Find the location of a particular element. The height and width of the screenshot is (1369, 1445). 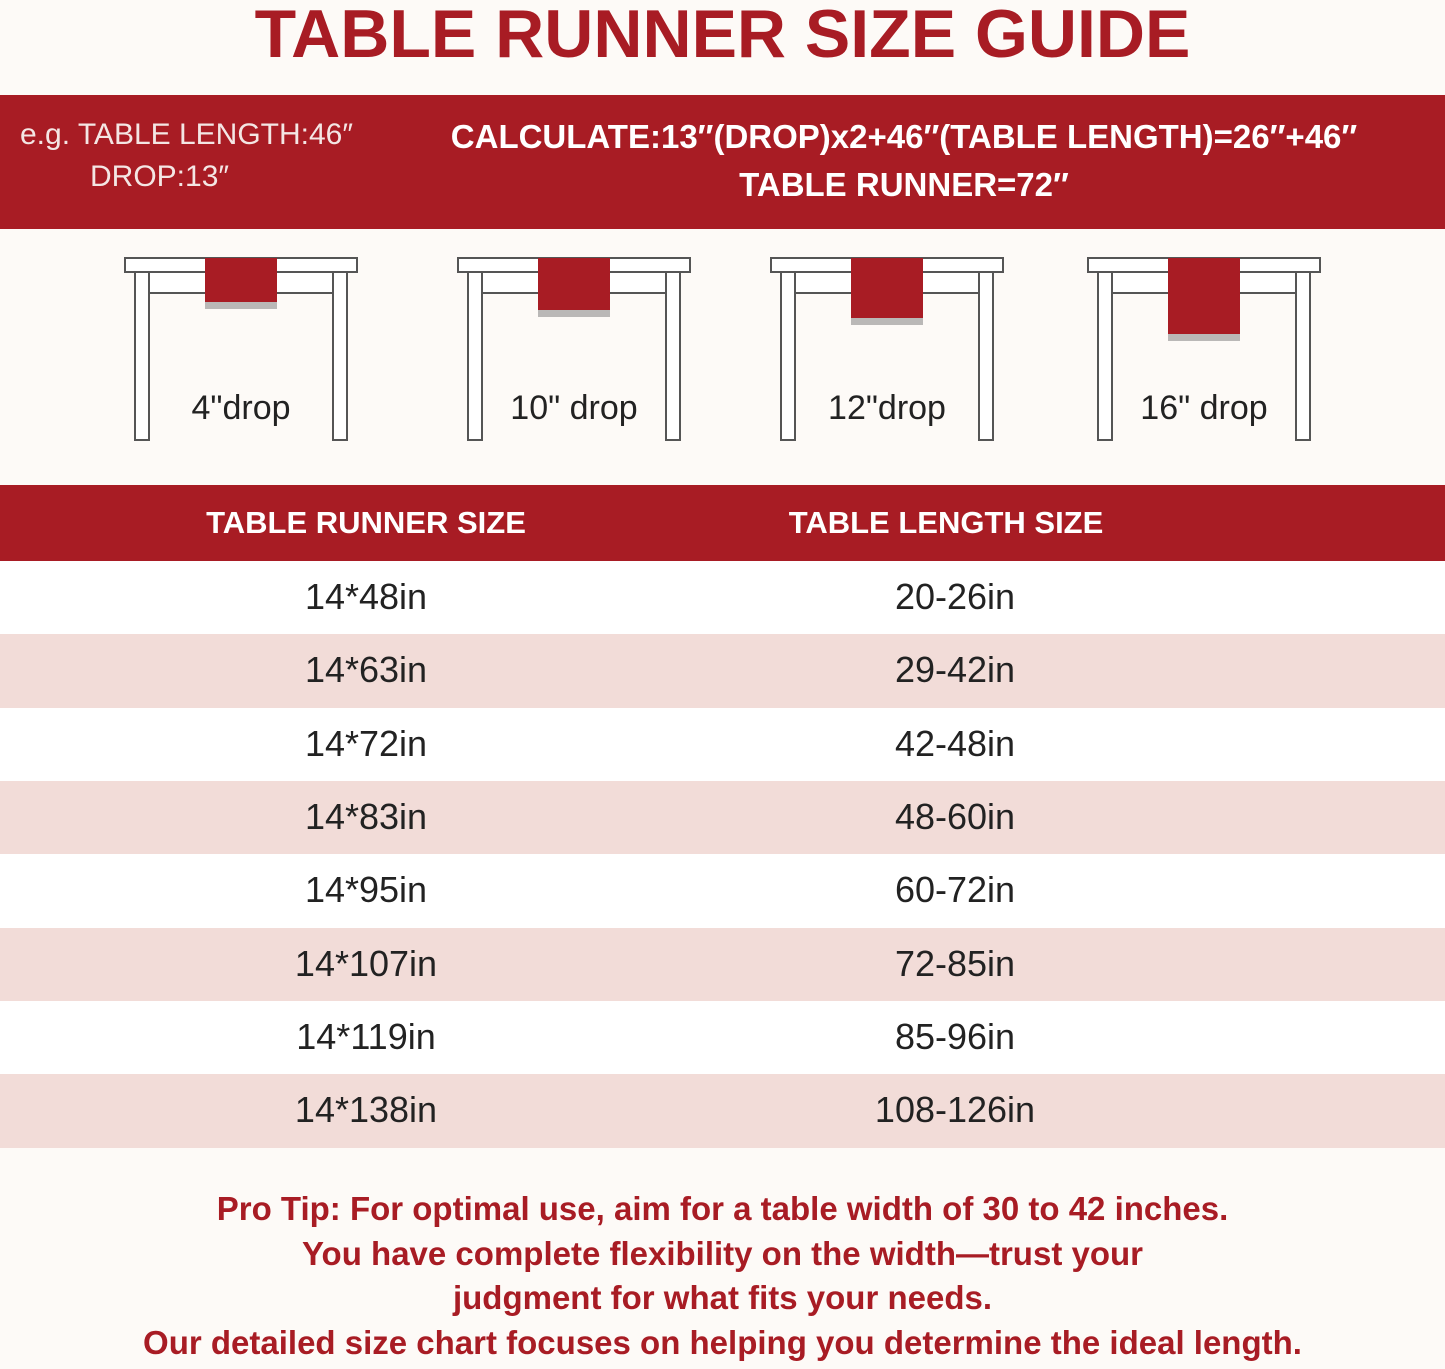

cell: 14*48in is located at coordinates (366, 596).